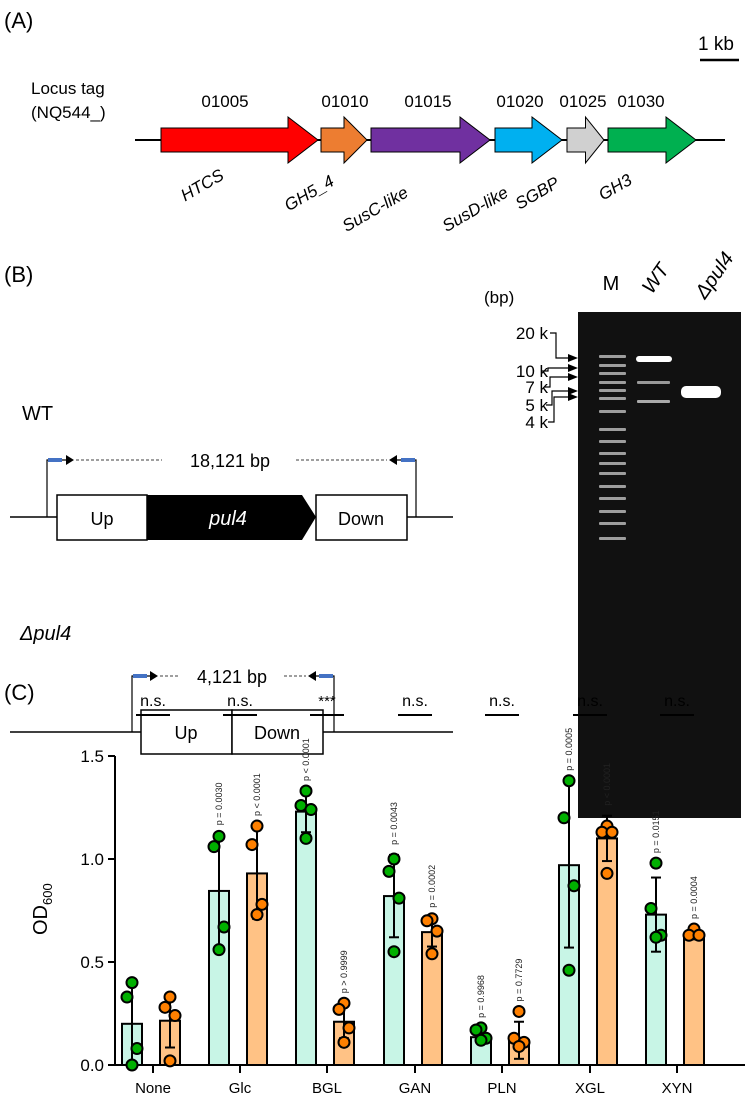 The image size is (756, 1099). I want to click on gel-marker-label: 7 k, so click(536, 387).